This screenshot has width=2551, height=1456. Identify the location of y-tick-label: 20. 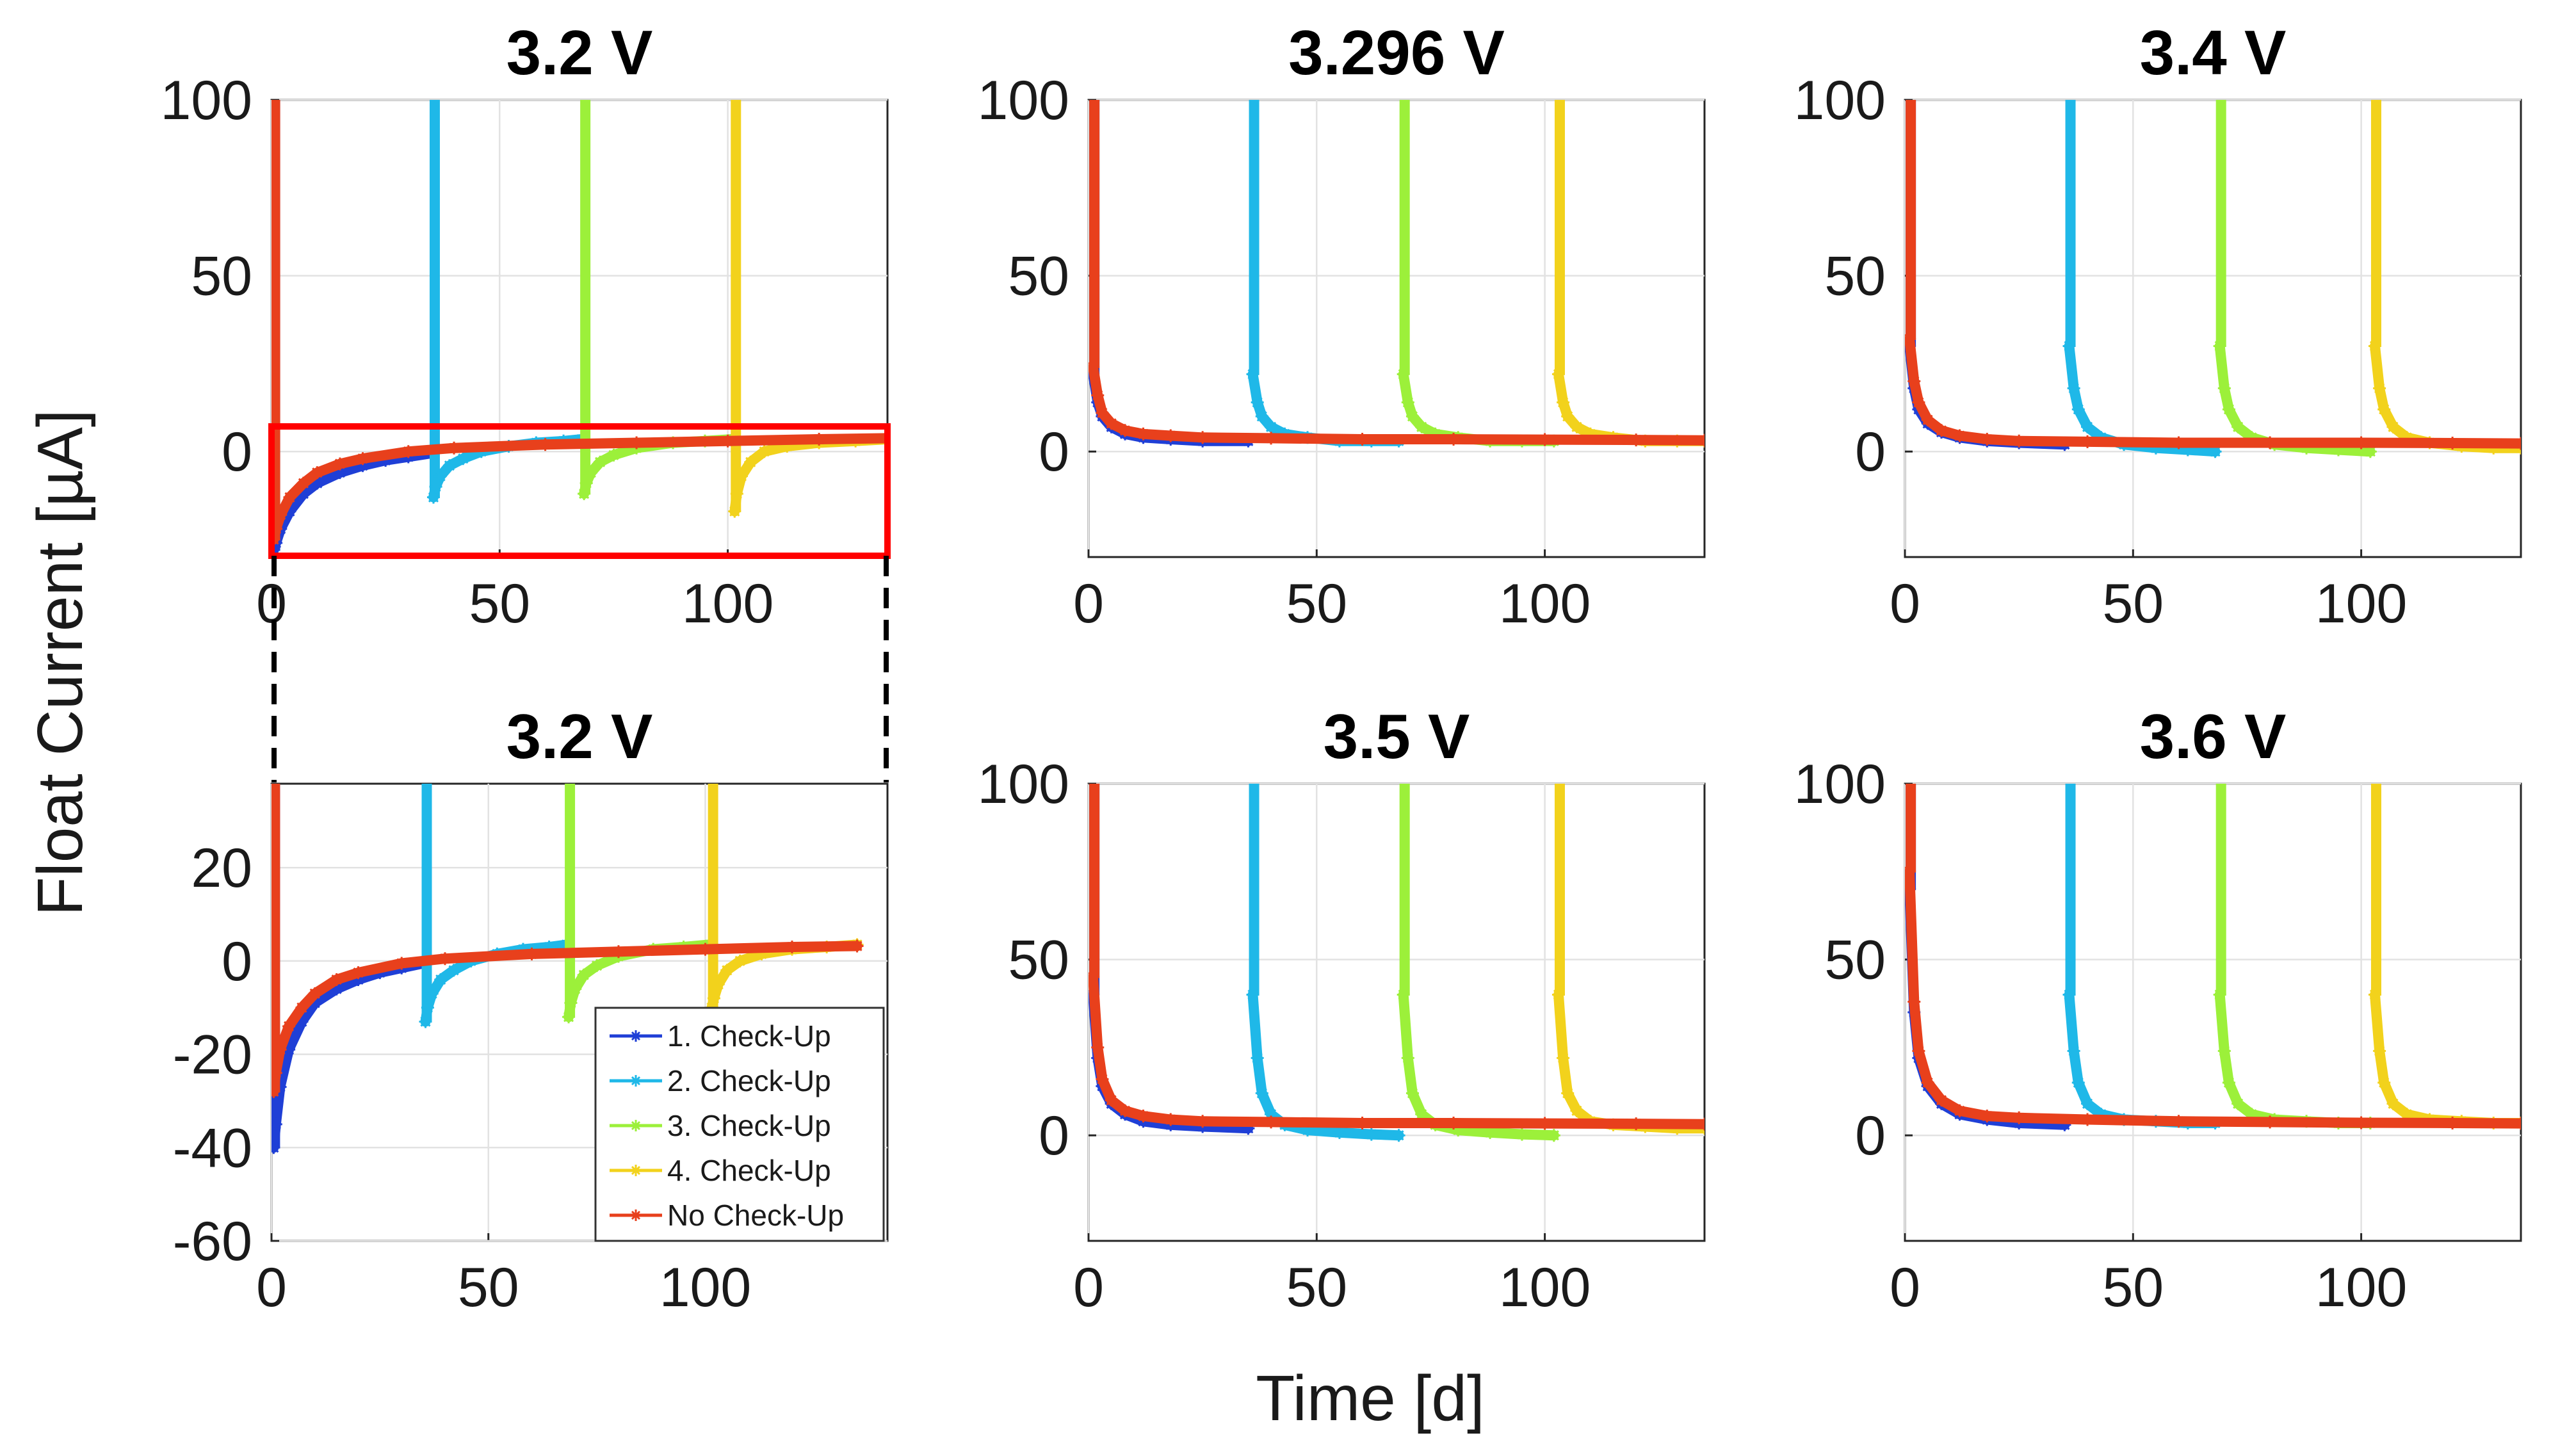
(221, 868).